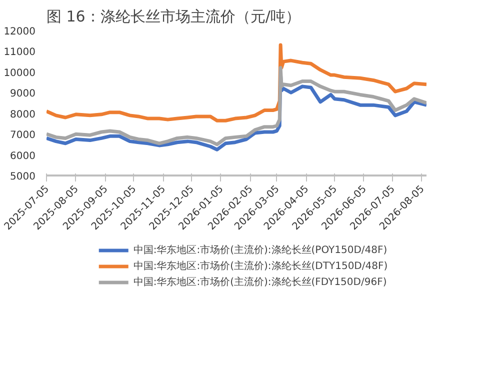 The image size is (485, 392). What do you see at coordinates (260, 282) in the screenshot?
I see `legend-label: 中国:华东地区:市场价(主流价):涤纶长丝(FDY150D/96F)` at bounding box center [260, 282].